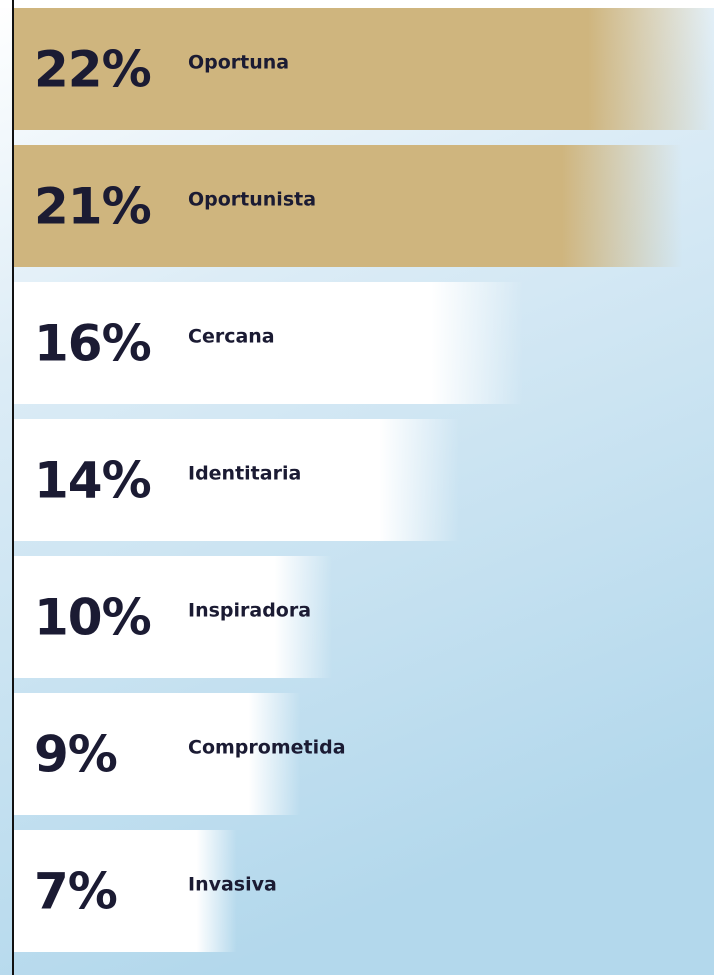 The width and height of the screenshot is (714, 975). Describe the element at coordinates (232, 885) in the screenshot. I see `category-label: Invasiva` at that location.